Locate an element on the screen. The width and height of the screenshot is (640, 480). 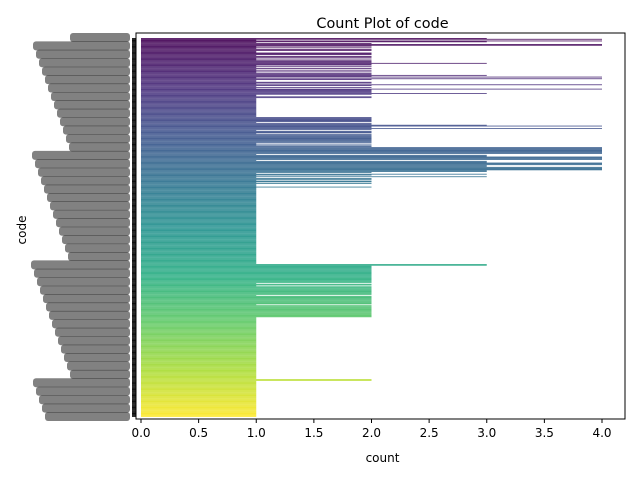
x-axis-label: count is located at coordinates (383, 458).